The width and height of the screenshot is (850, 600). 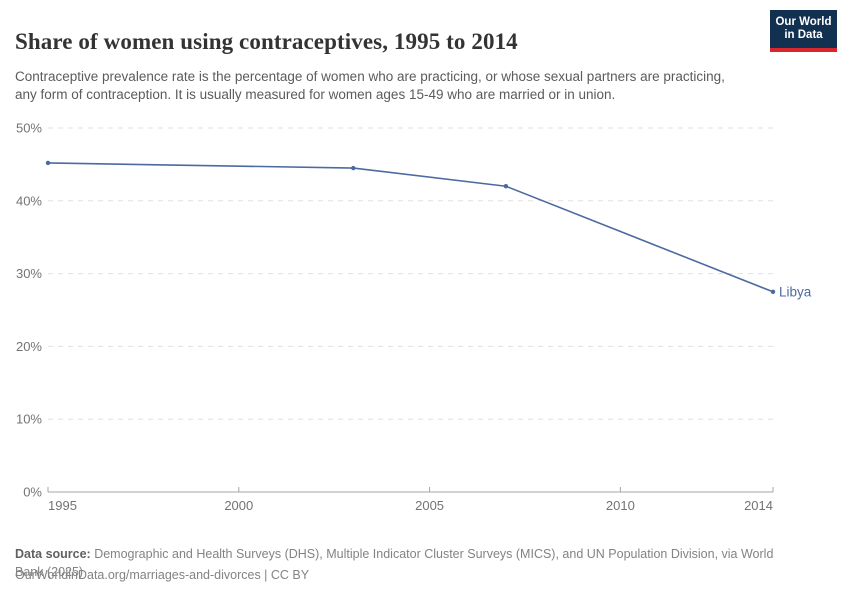 I want to click on owid-logo: Our World in Data, so click(x=803, y=31).